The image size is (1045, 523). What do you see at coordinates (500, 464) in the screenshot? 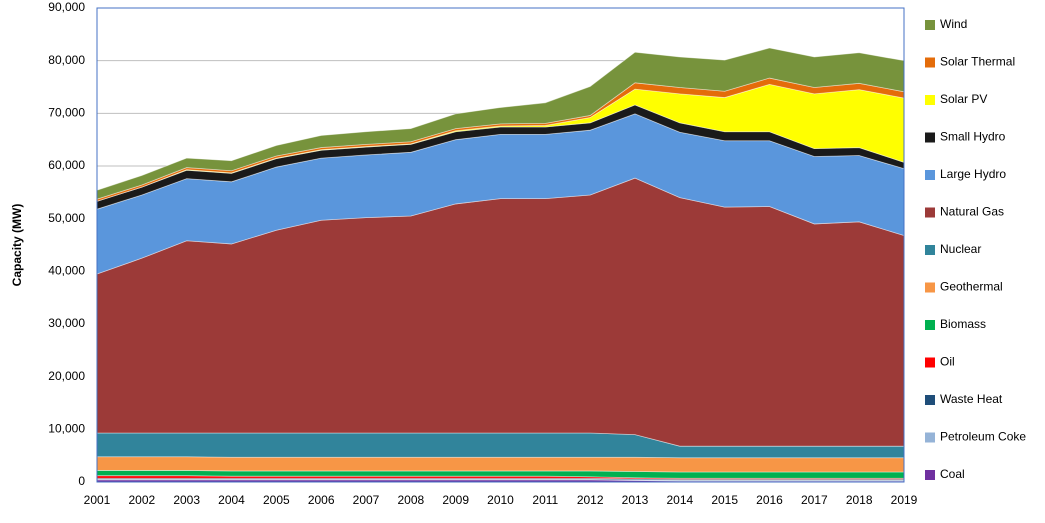
I see `area` at bounding box center [500, 464].